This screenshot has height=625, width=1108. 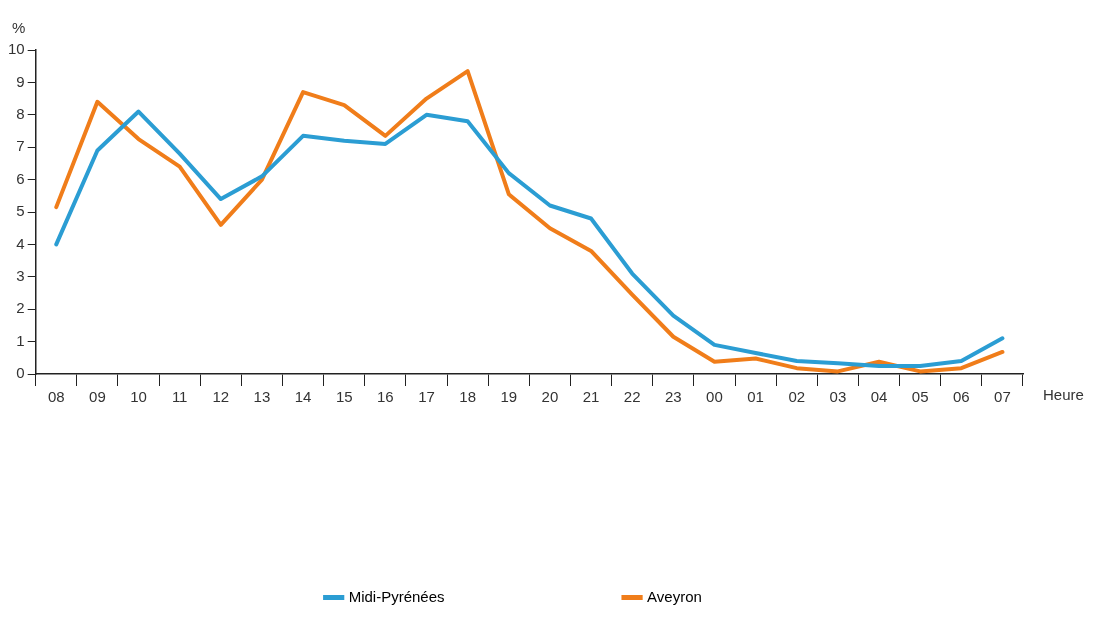 I want to click on x-tick-label: 02, so click(x=797, y=397).